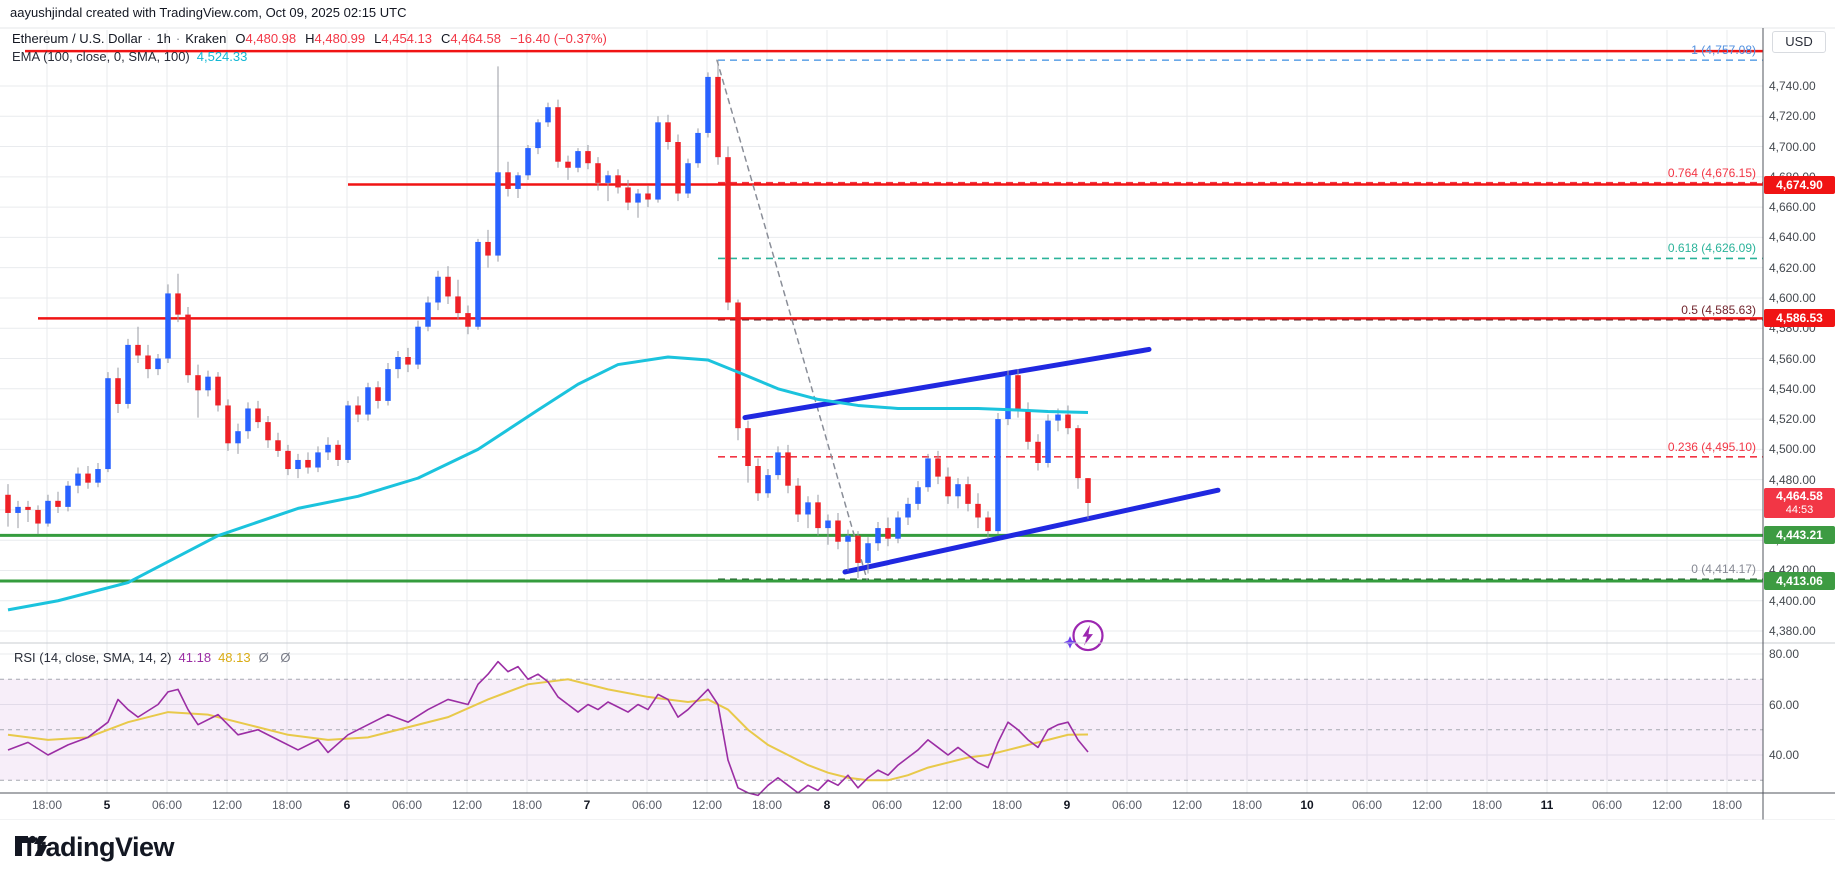 The image size is (1835, 883). What do you see at coordinates (548, 730) in the screenshot?
I see `rsi-ma-line` at bounding box center [548, 730].